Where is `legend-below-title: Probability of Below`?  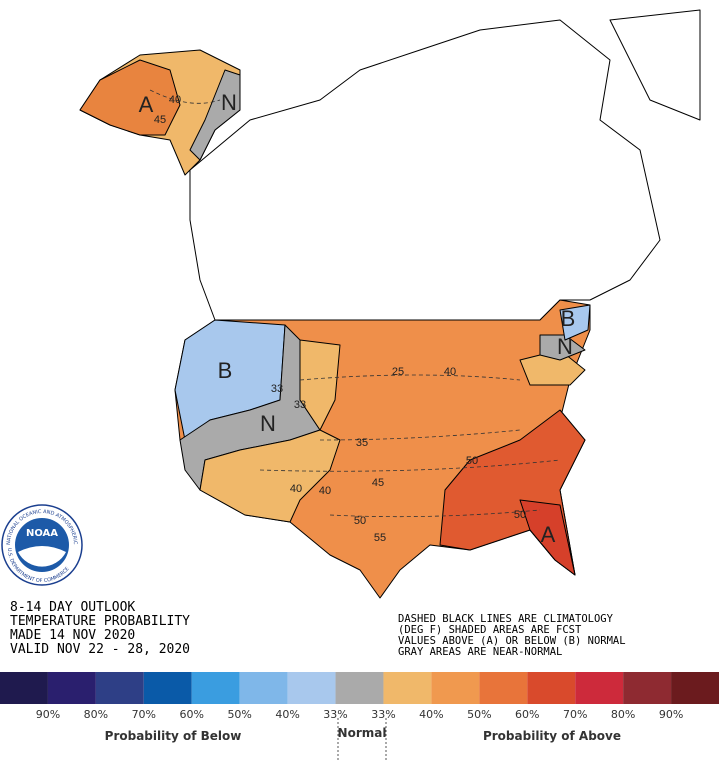
legend-below-title: Probability of Below is located at coordinates (173, 736).